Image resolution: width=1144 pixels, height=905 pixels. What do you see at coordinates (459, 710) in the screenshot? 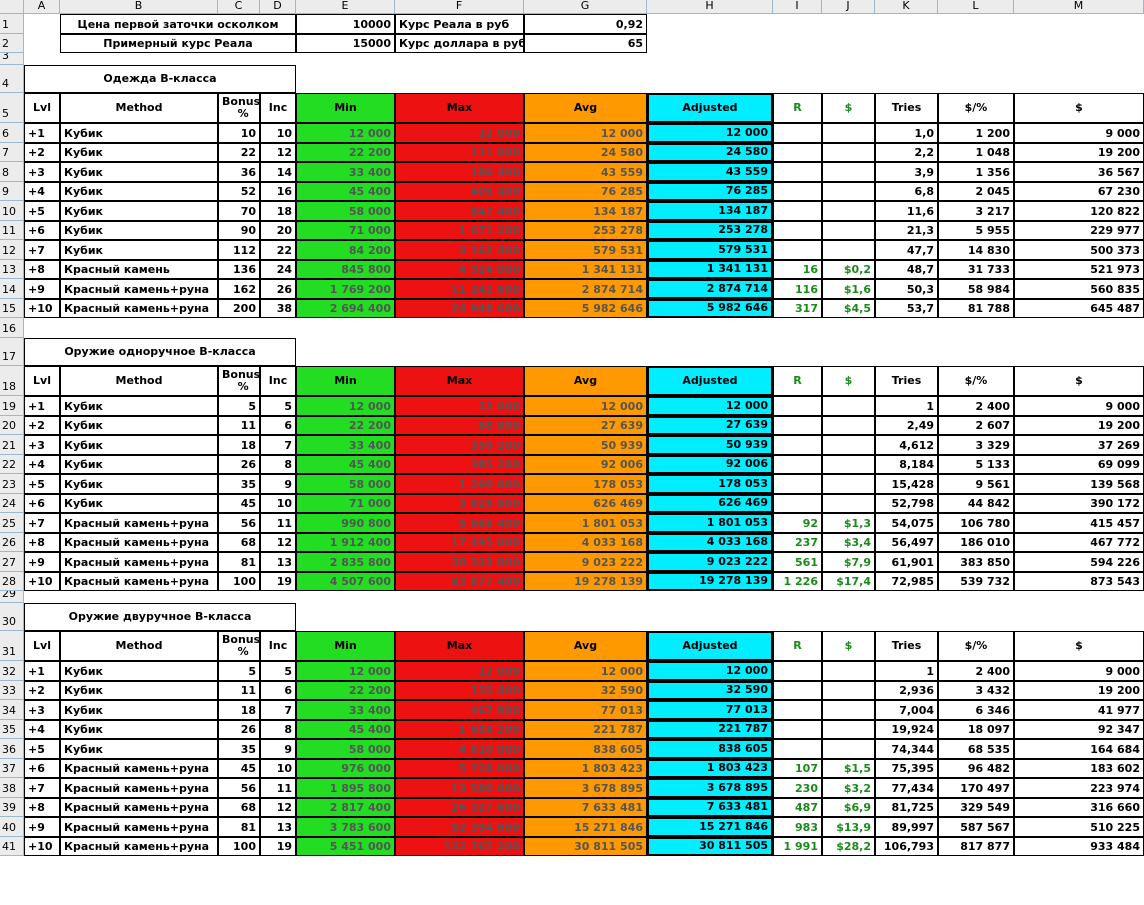
I see `data-cell: 467 800` at bounding box center [459, 710].